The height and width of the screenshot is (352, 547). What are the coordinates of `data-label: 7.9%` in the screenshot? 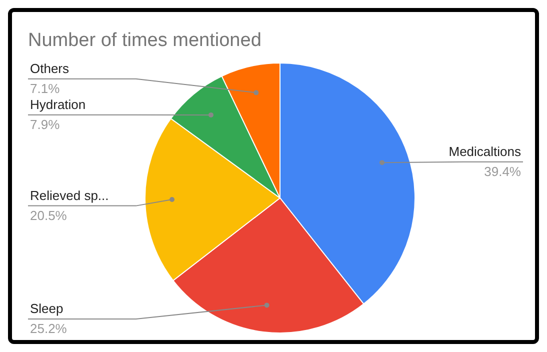 It's located at (45, 124).